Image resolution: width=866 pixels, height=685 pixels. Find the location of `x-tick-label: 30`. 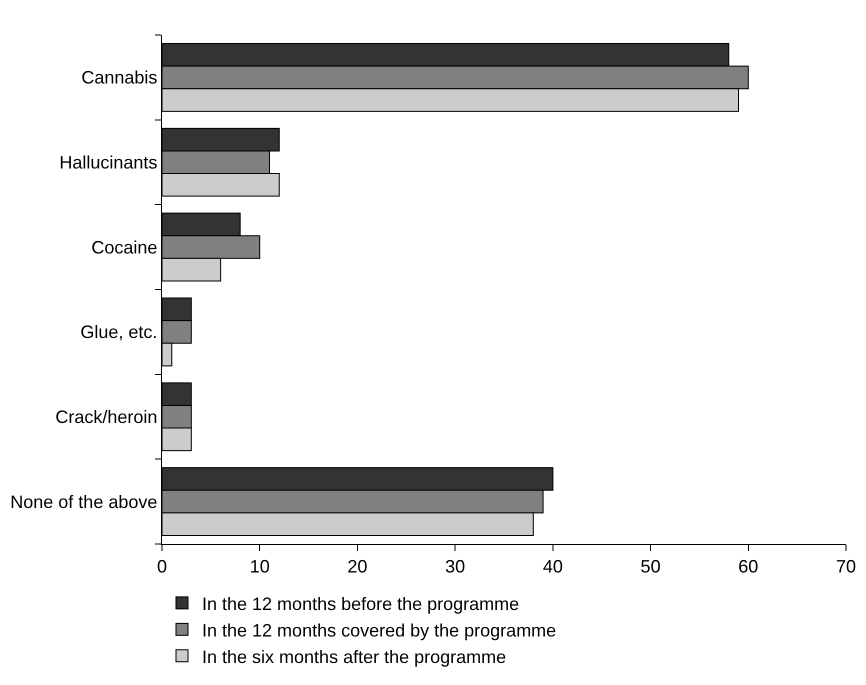

x-tick-label: 30 is located at coordinates (455, 566).